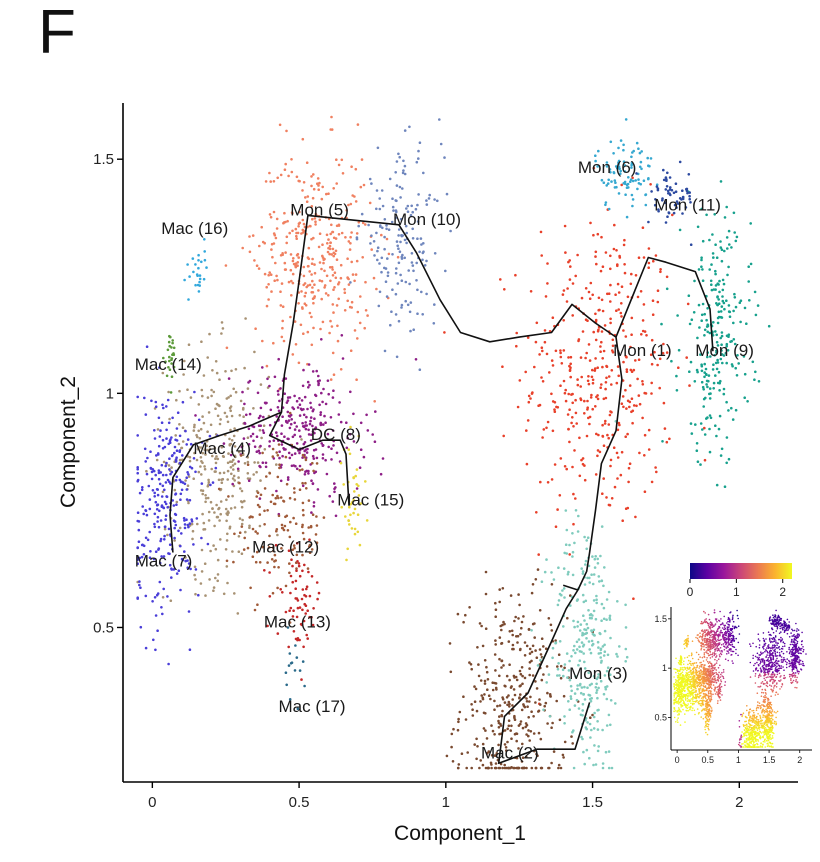 This screenshot has height=862, width=820. I want to click on cluster-label-9: Mon (9), so click(724, 350).